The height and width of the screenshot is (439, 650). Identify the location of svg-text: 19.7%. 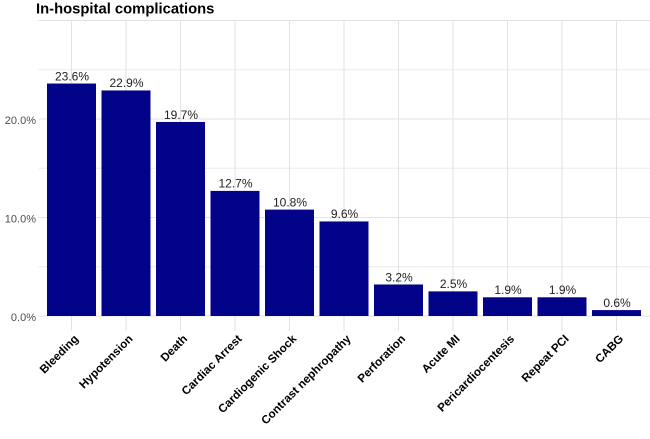
(181, 115).